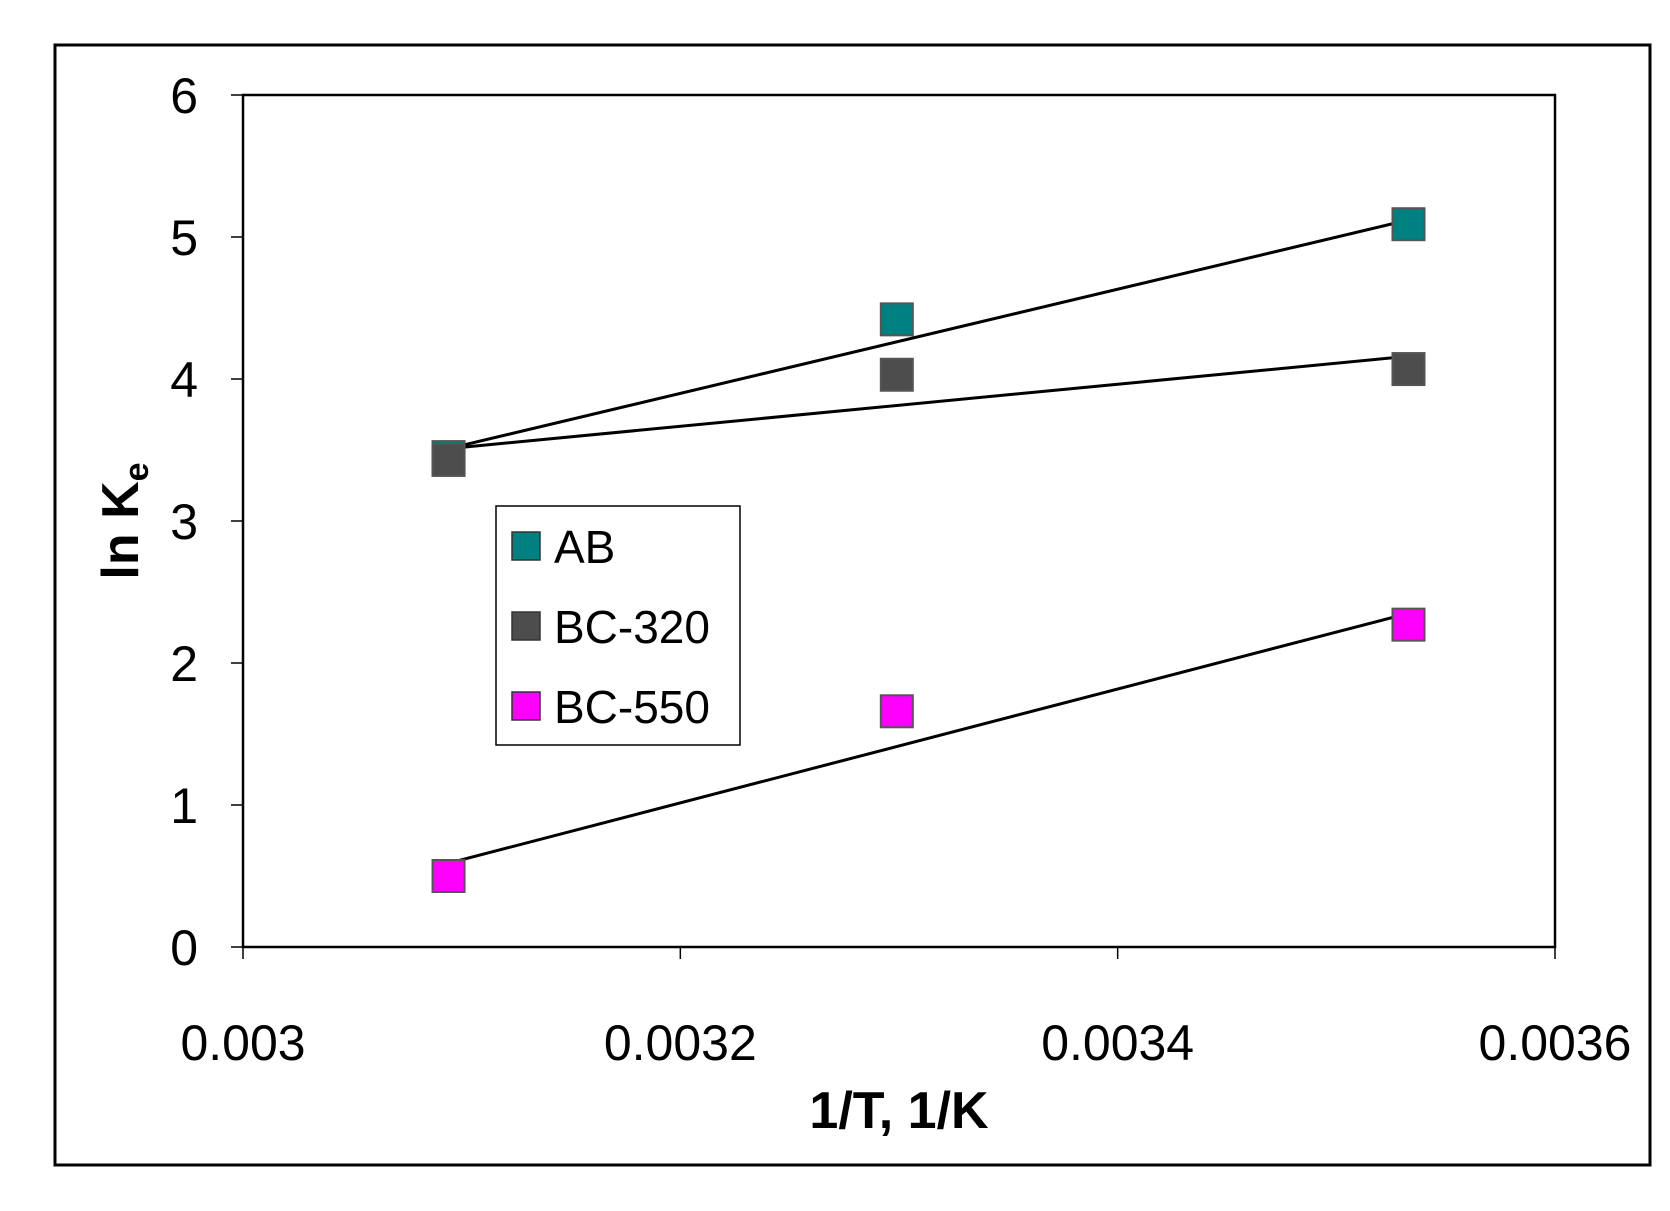  I want to click on y-axis-label-main: ln K, so click(121, 530).